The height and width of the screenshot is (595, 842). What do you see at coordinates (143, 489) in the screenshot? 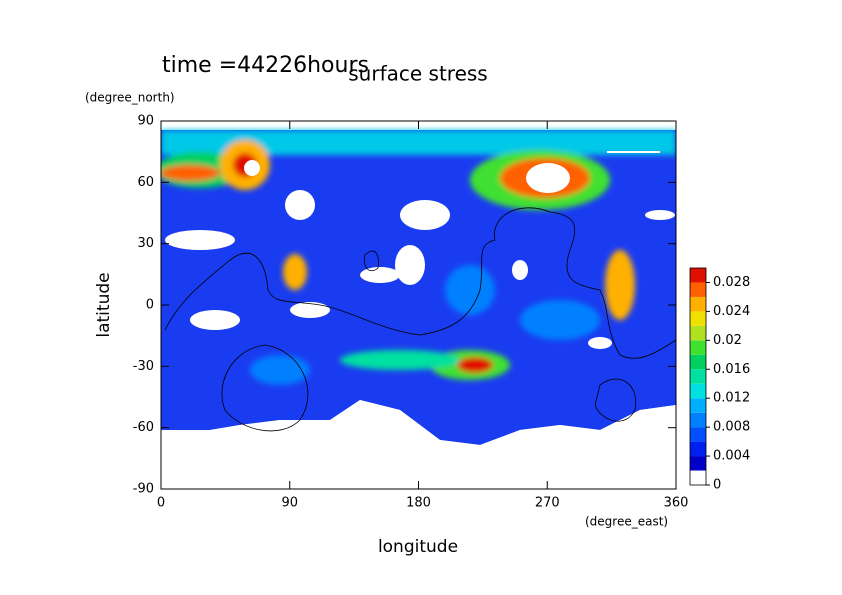
I see `y-tick-label: -90` at bounding box center [143, 489].